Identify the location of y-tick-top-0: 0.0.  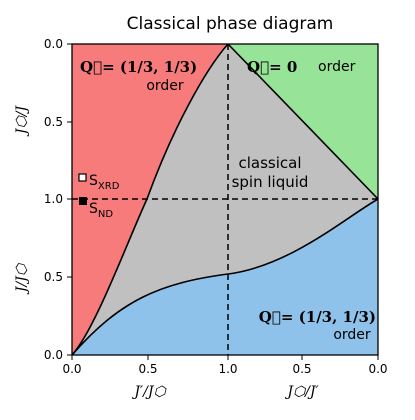
(53, 44).